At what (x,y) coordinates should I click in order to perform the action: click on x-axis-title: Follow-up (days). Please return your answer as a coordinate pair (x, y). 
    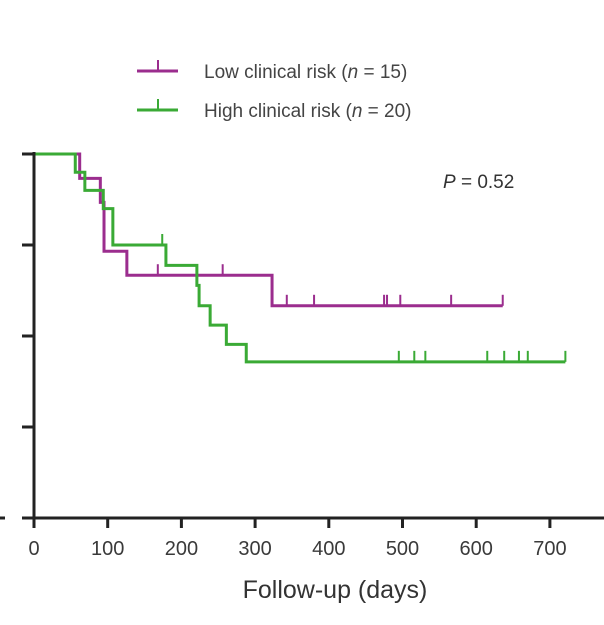
    Looking at the image, I should click on (335, 590).